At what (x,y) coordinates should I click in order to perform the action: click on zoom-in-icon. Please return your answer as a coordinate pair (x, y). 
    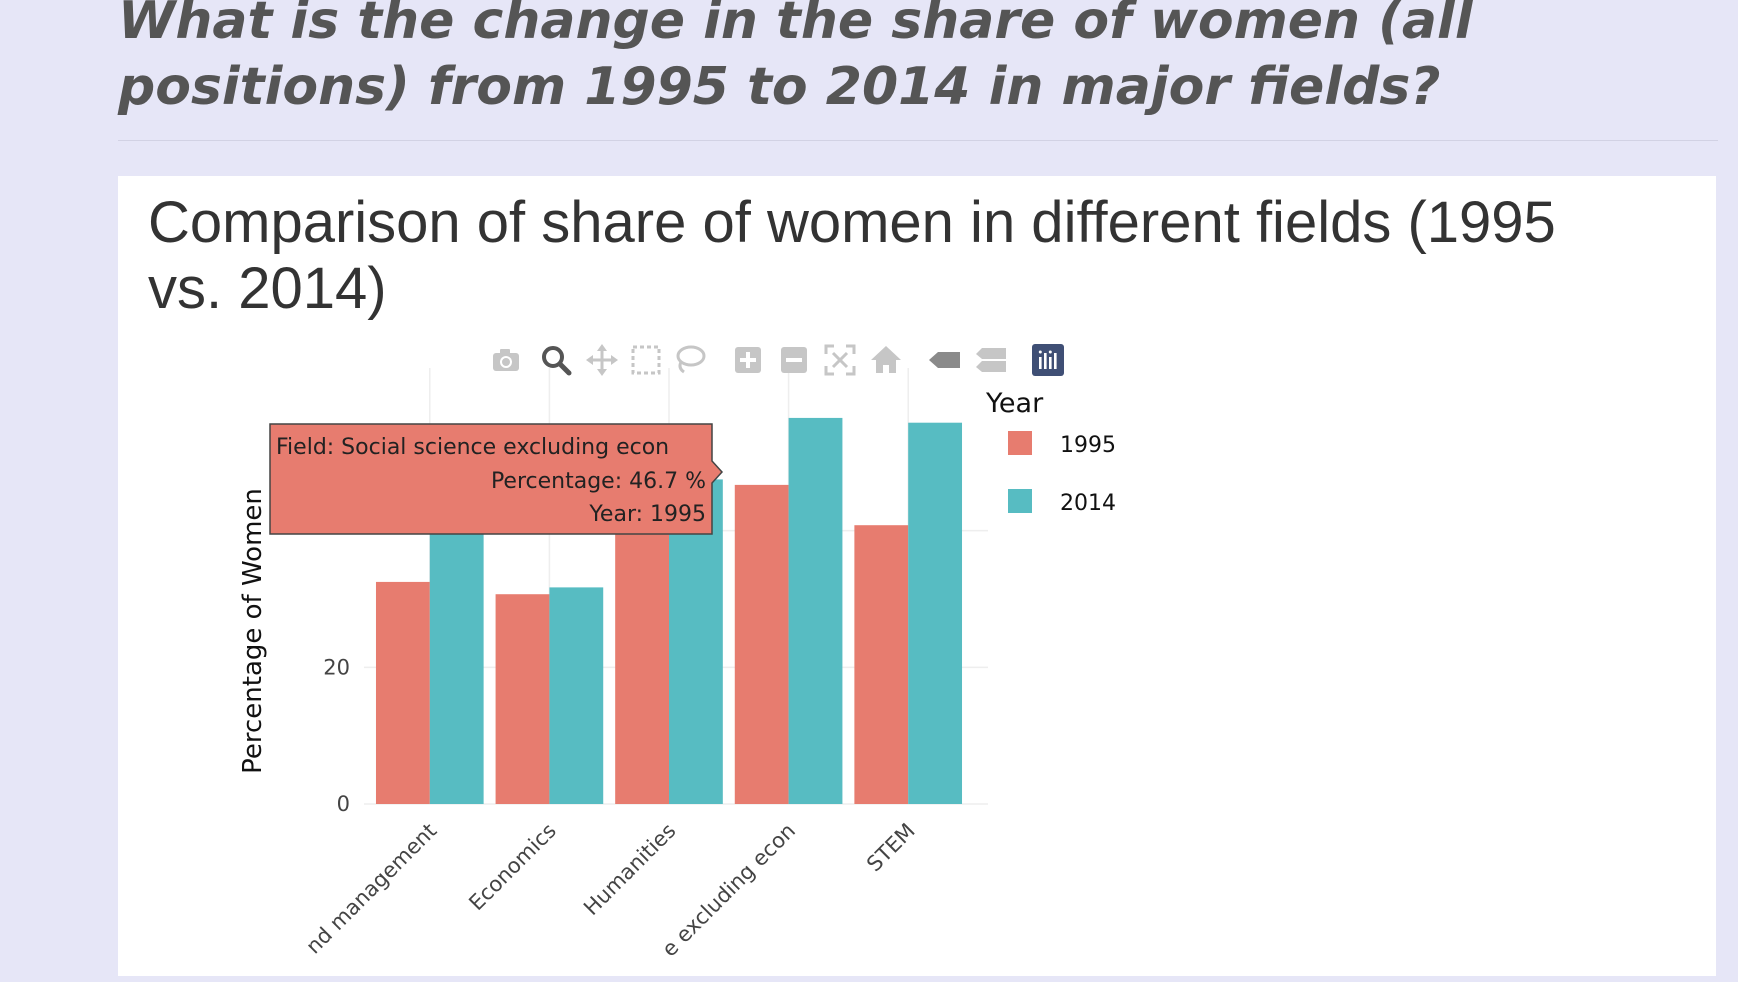
    Looking at the image, I should click on (748, 360).